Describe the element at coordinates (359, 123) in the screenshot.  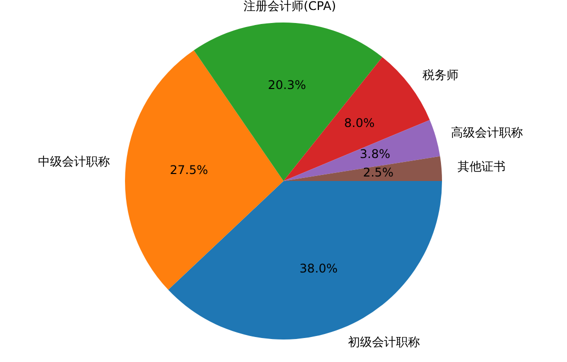
I see `data-label: 8.0%` at that location.